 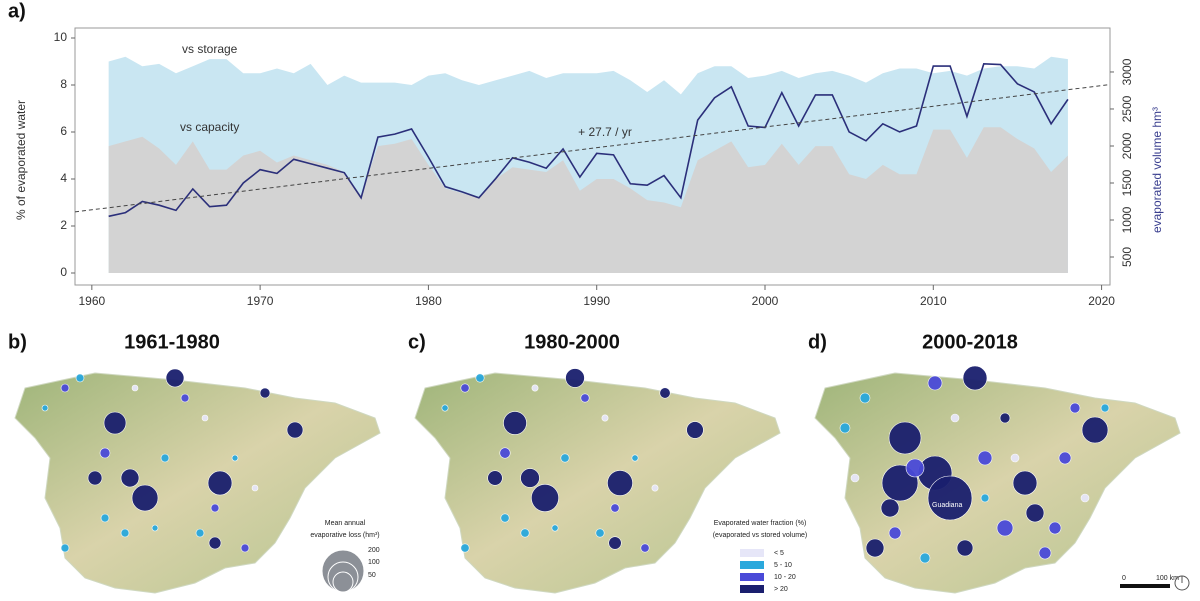 What do you see at coordinates (1127, 71) in the screenshot?
I see `y2-tick-label: 3000` at bounding box center [1127, 71].